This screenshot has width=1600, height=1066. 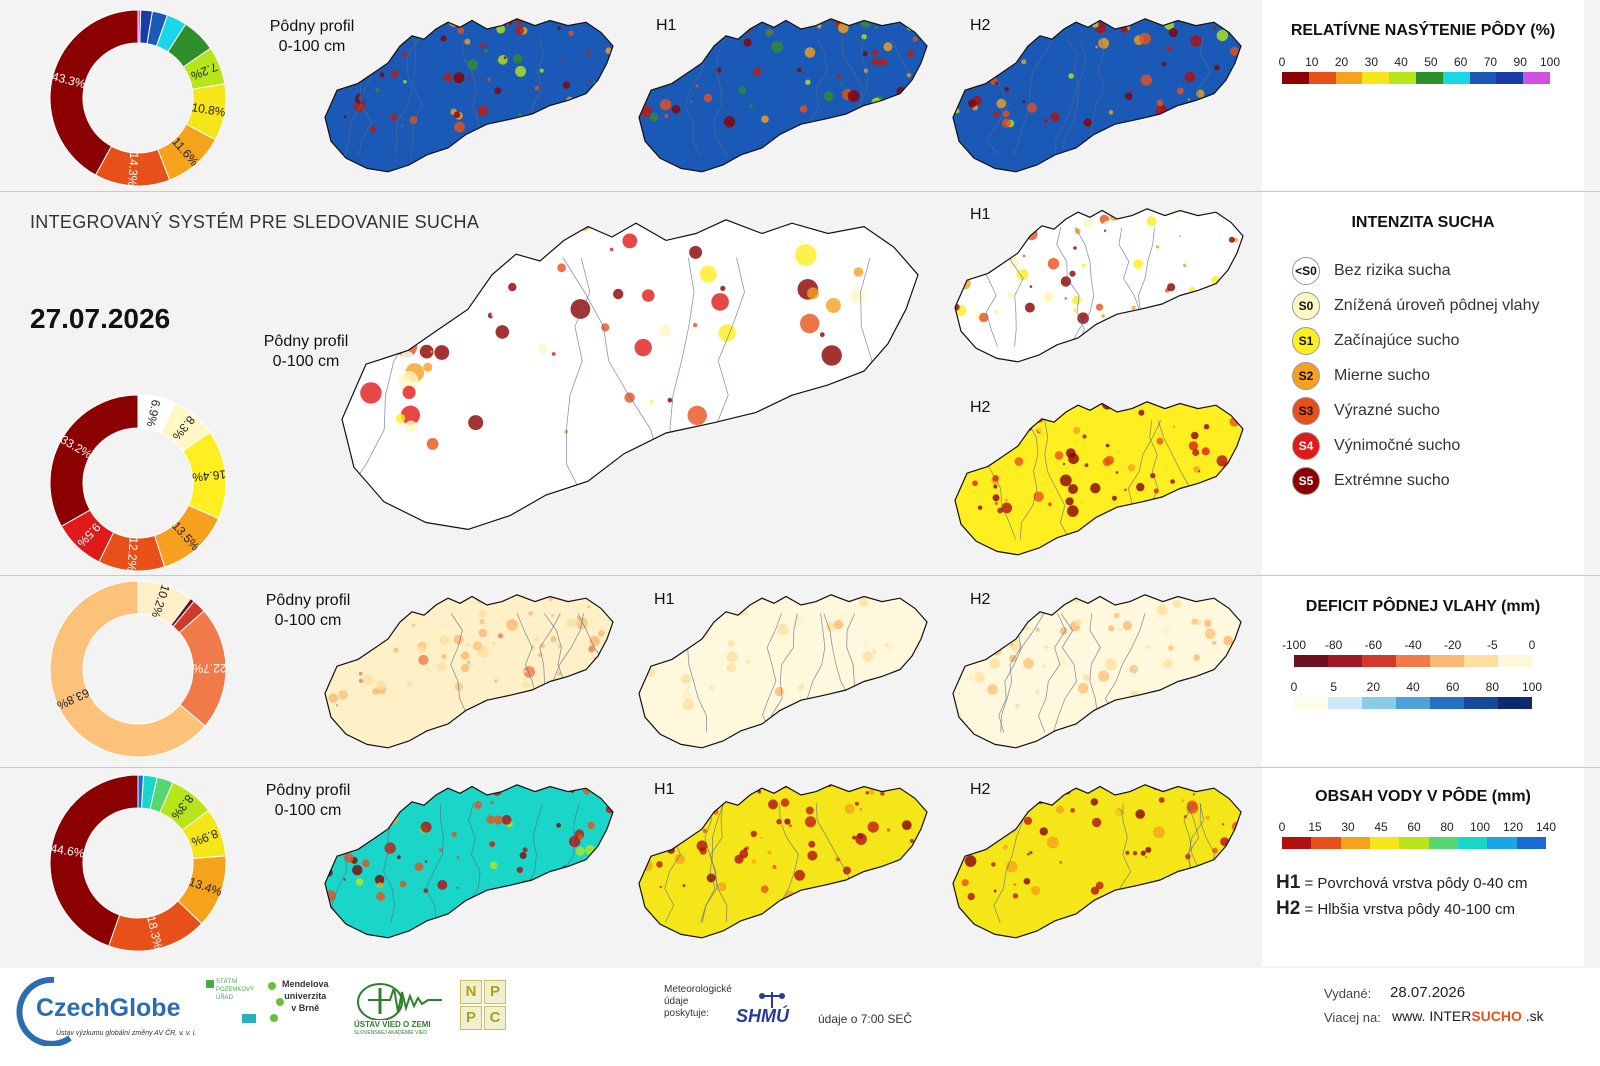 I want to click on profile-label-deficit: Pôdny profil 0-100 cm, so click(x=308, y=610).